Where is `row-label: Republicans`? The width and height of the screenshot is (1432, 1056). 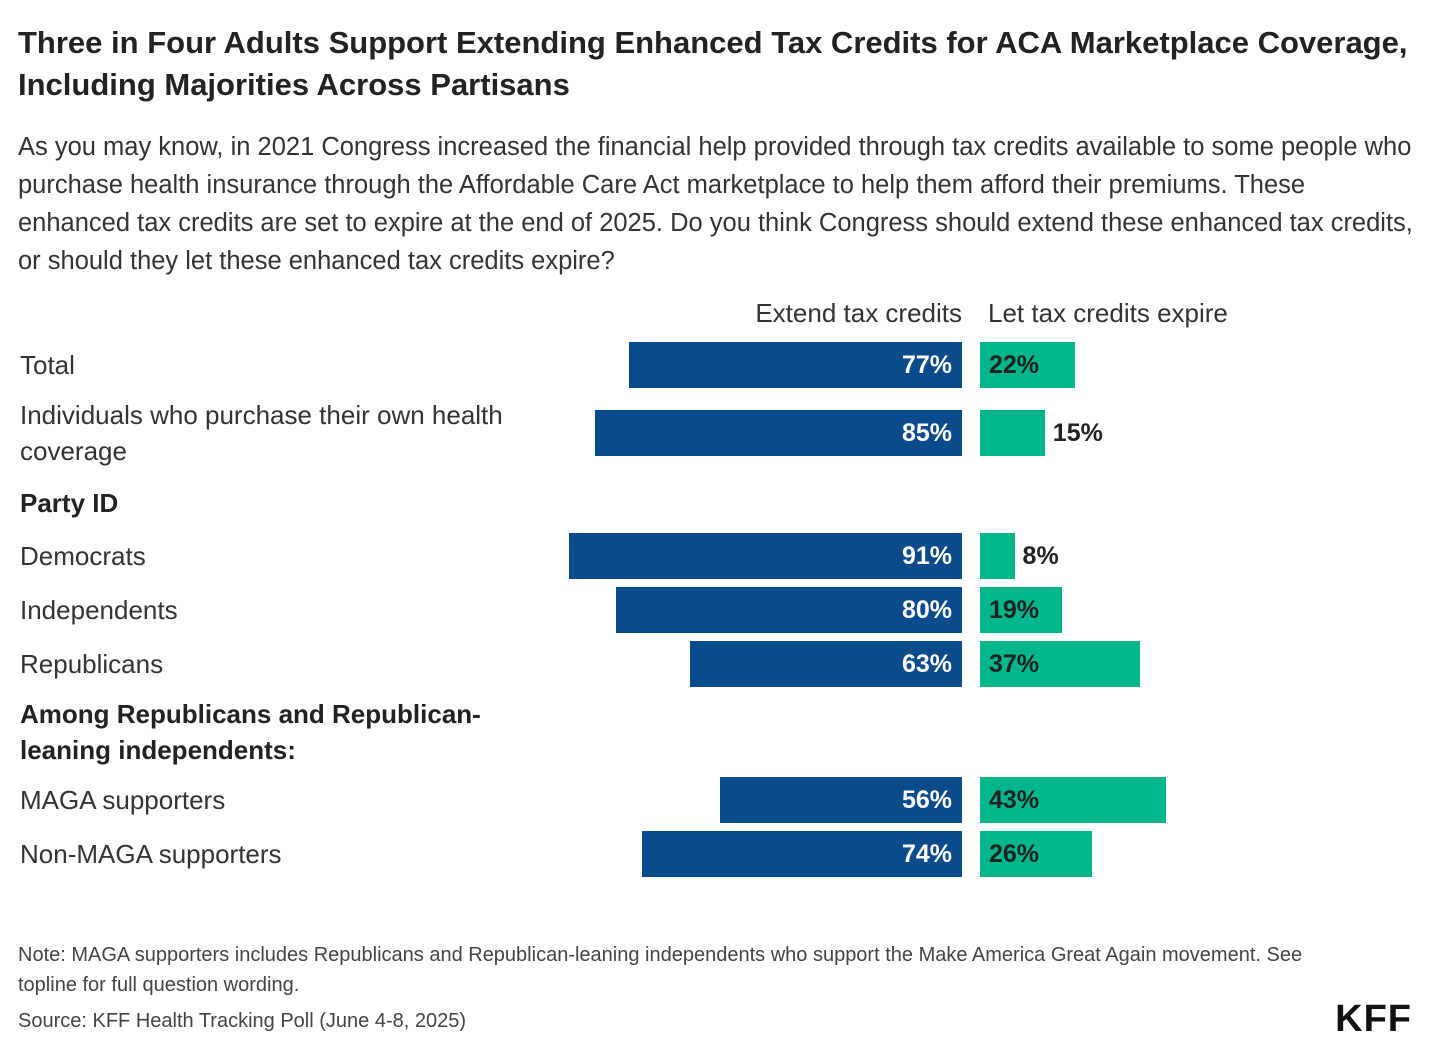
row-label: Republicans is located at coordinates (92, 664).